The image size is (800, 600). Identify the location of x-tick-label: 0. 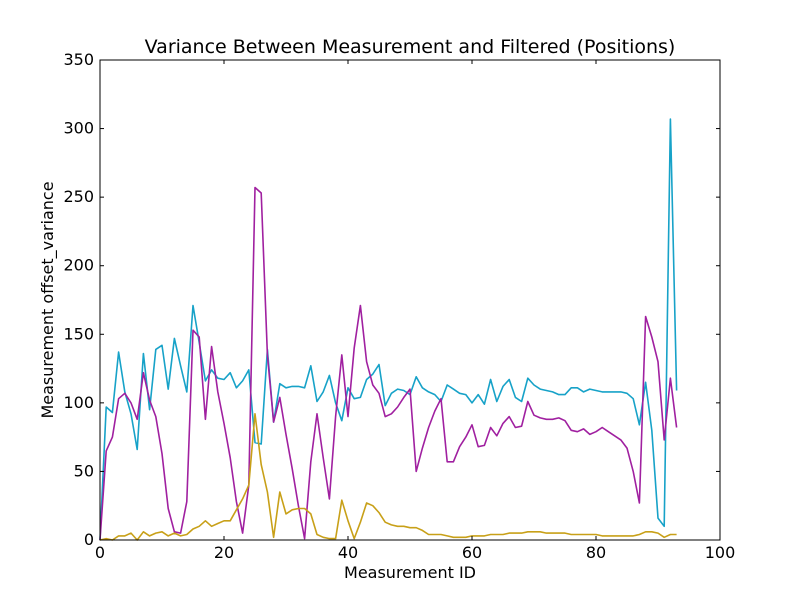
(100, 552).